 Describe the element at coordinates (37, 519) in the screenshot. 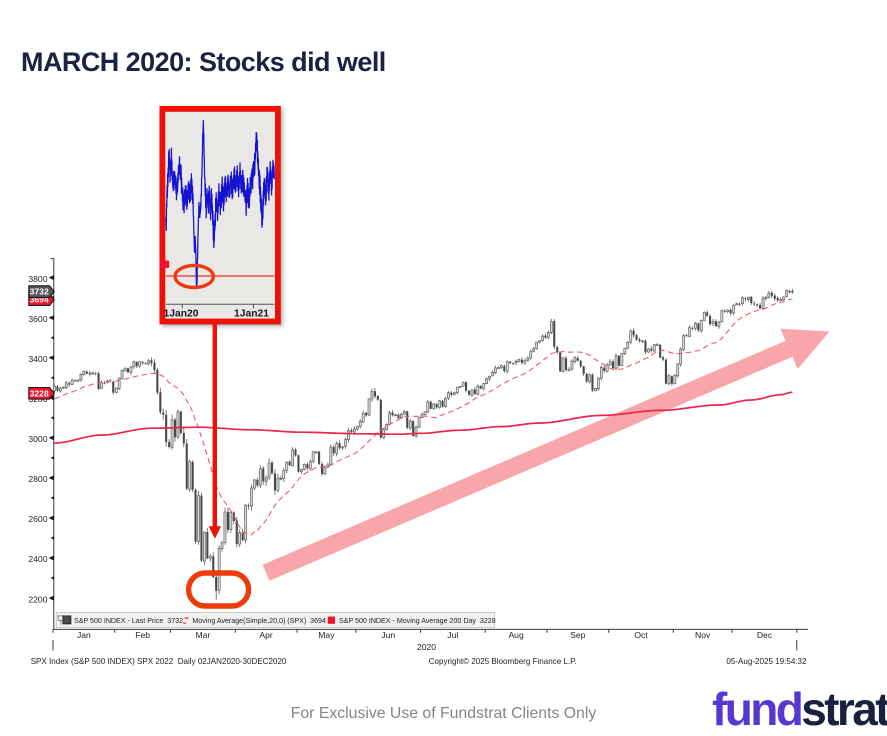

I see `svg-text: 2600` at that location.